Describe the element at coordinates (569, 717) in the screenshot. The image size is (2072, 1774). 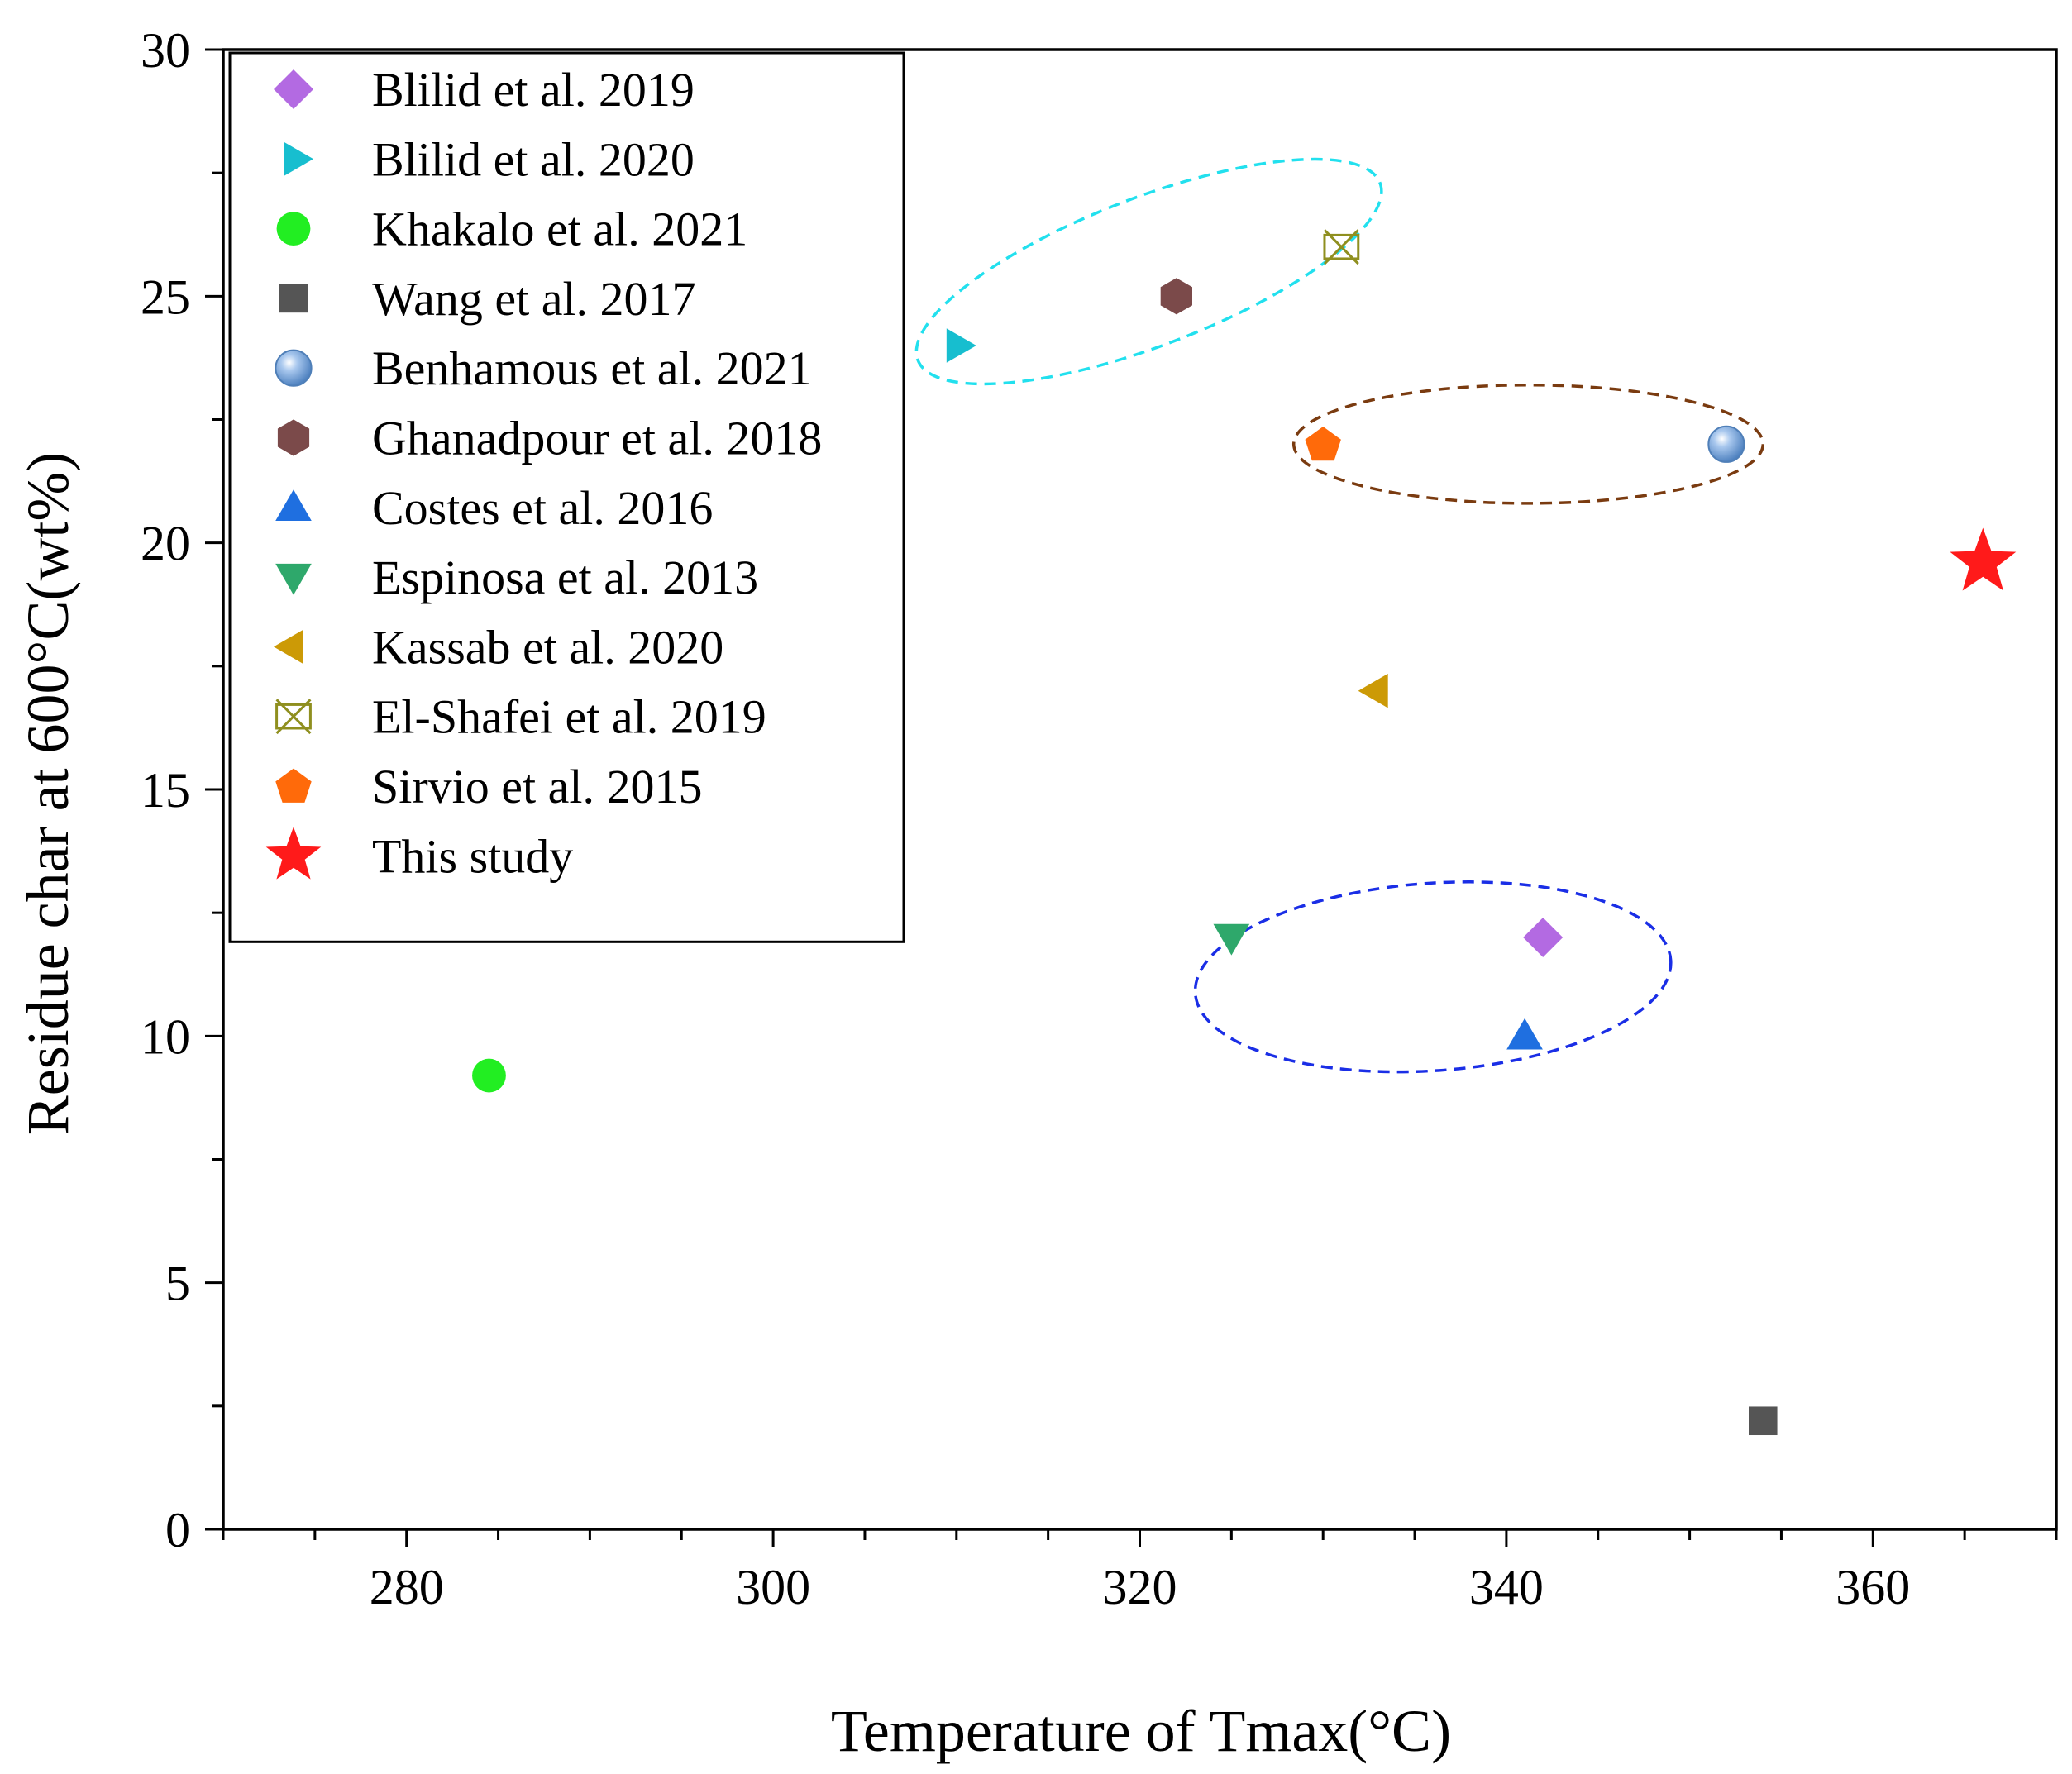
I see `legend-label: El-Shafei et al. 2019` at that location.